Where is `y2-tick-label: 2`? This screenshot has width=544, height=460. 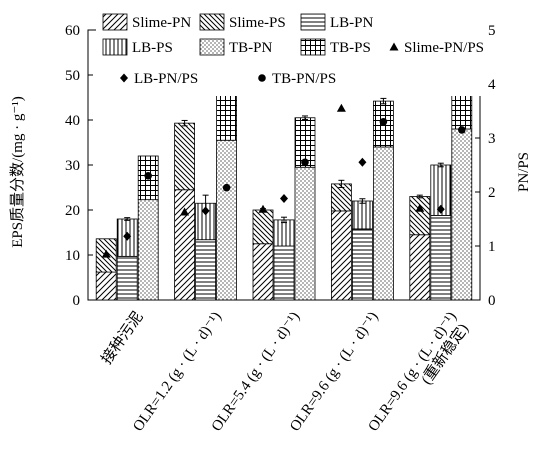 y2-tick-label: 2 is located at coordinates (492, 193).